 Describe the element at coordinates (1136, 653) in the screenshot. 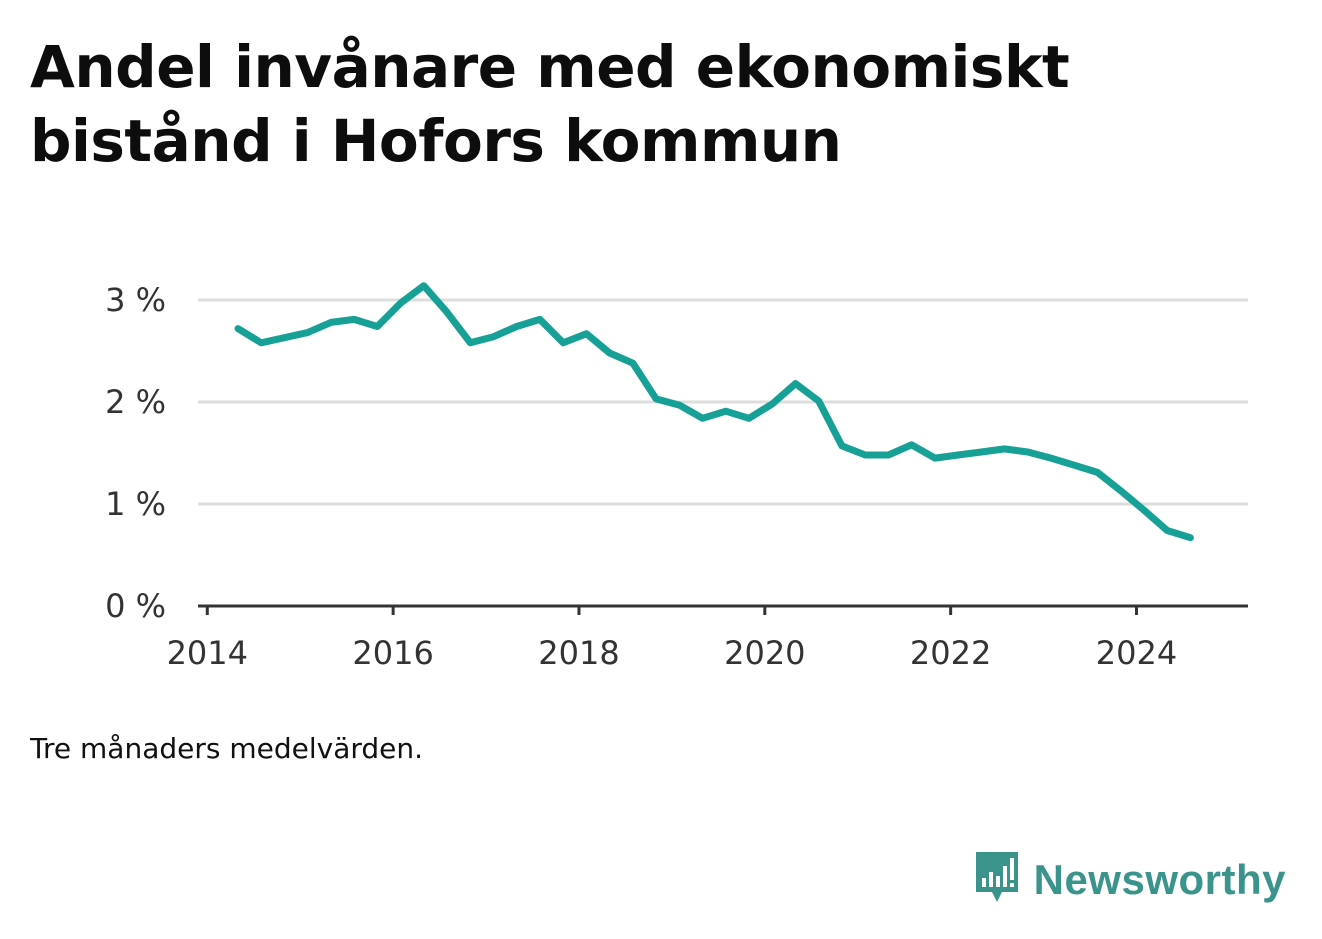

I see `x-tick-label: 2024` at that location.